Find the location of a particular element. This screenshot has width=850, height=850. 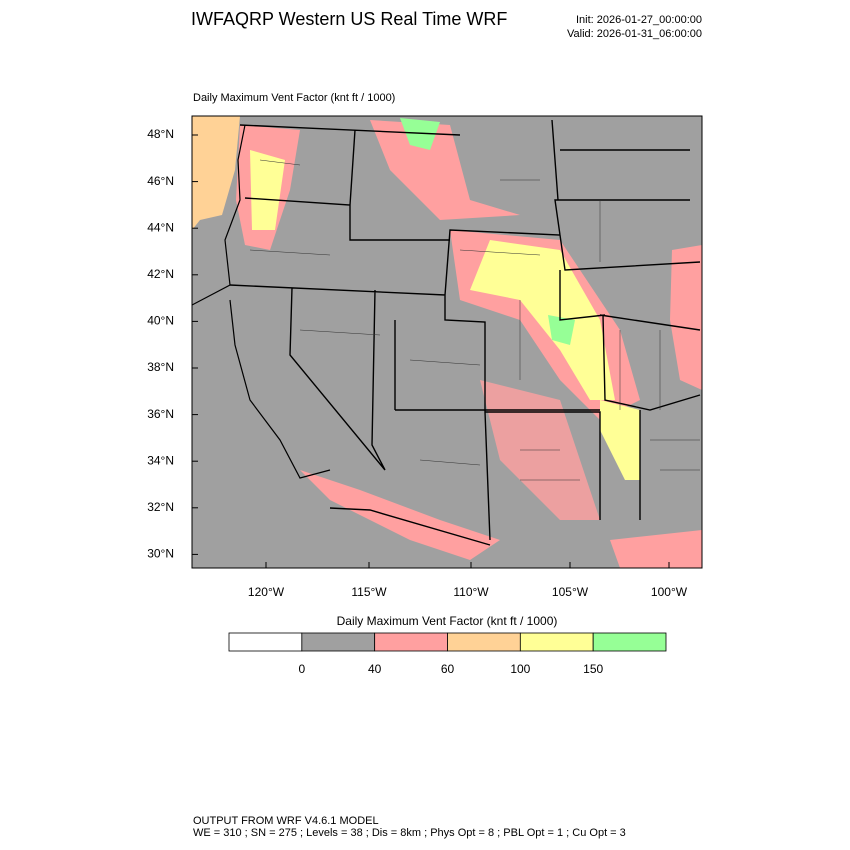

lon-label: 105°W is located at coordinates (570, 592).